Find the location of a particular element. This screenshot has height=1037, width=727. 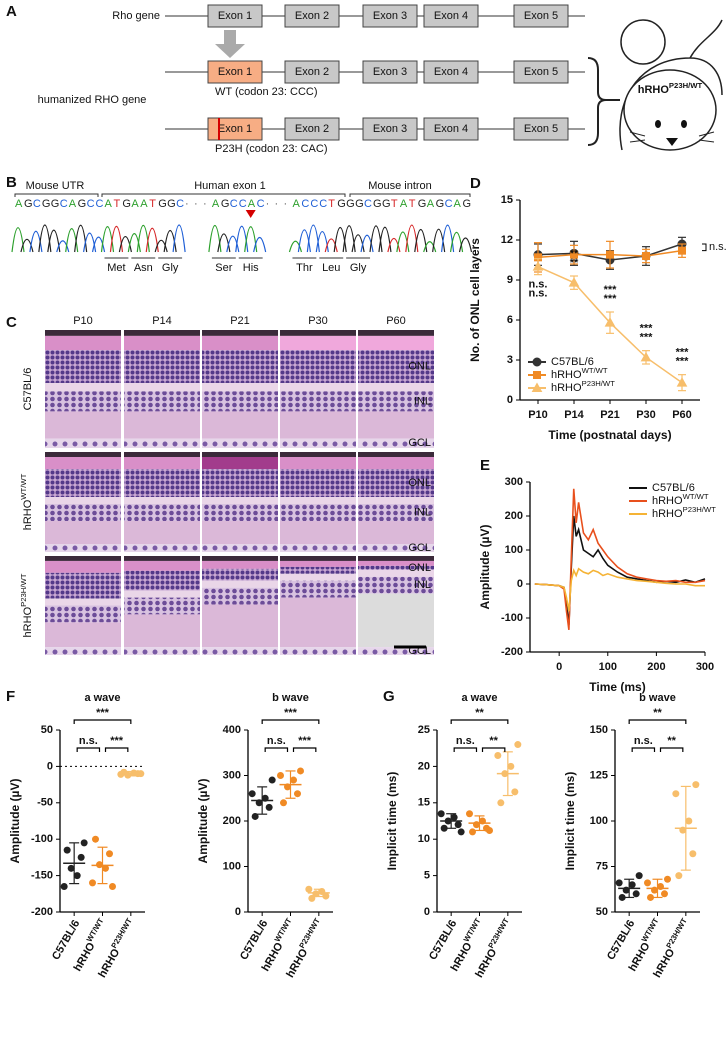

exon-label: Exon 3 is located at coordinates (390, 72).